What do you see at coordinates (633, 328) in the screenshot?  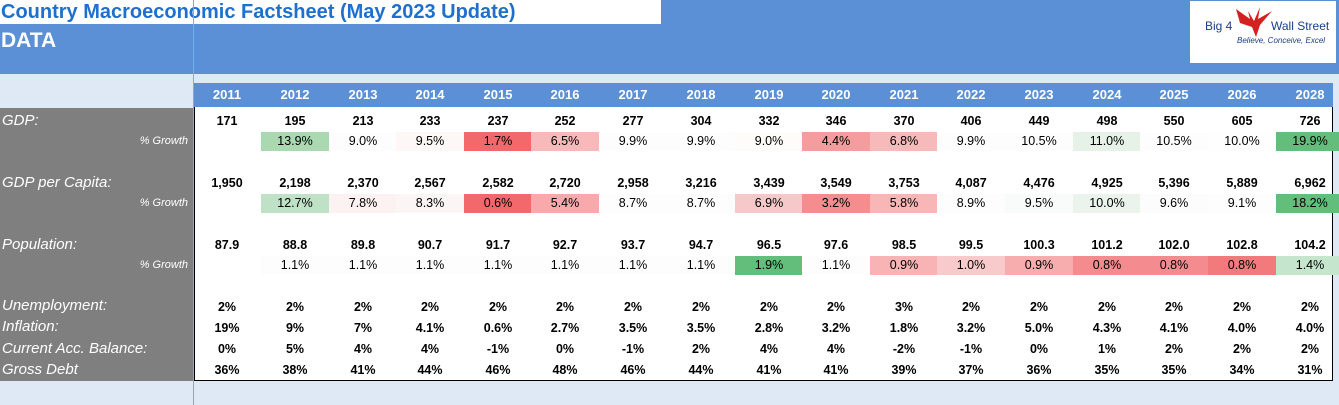 I see `cell-inflation: 3.5%` at bounding box center [633, 328].